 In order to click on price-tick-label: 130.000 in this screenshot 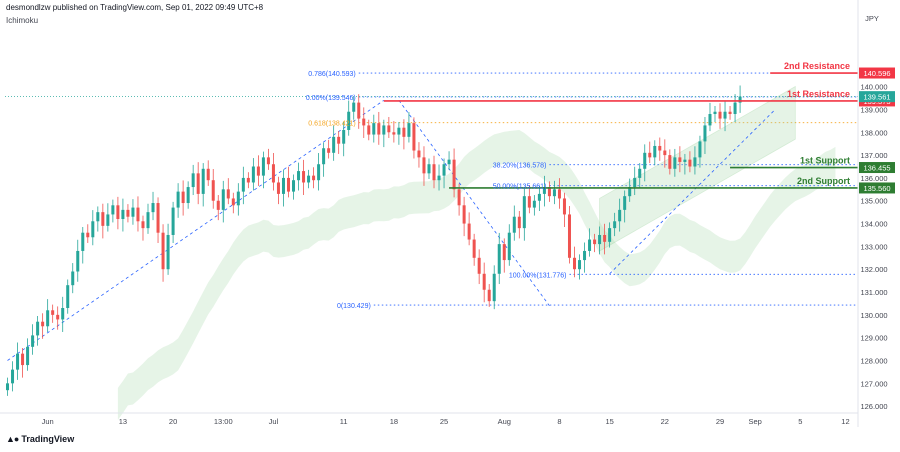, I will do `click(873, 315)`.